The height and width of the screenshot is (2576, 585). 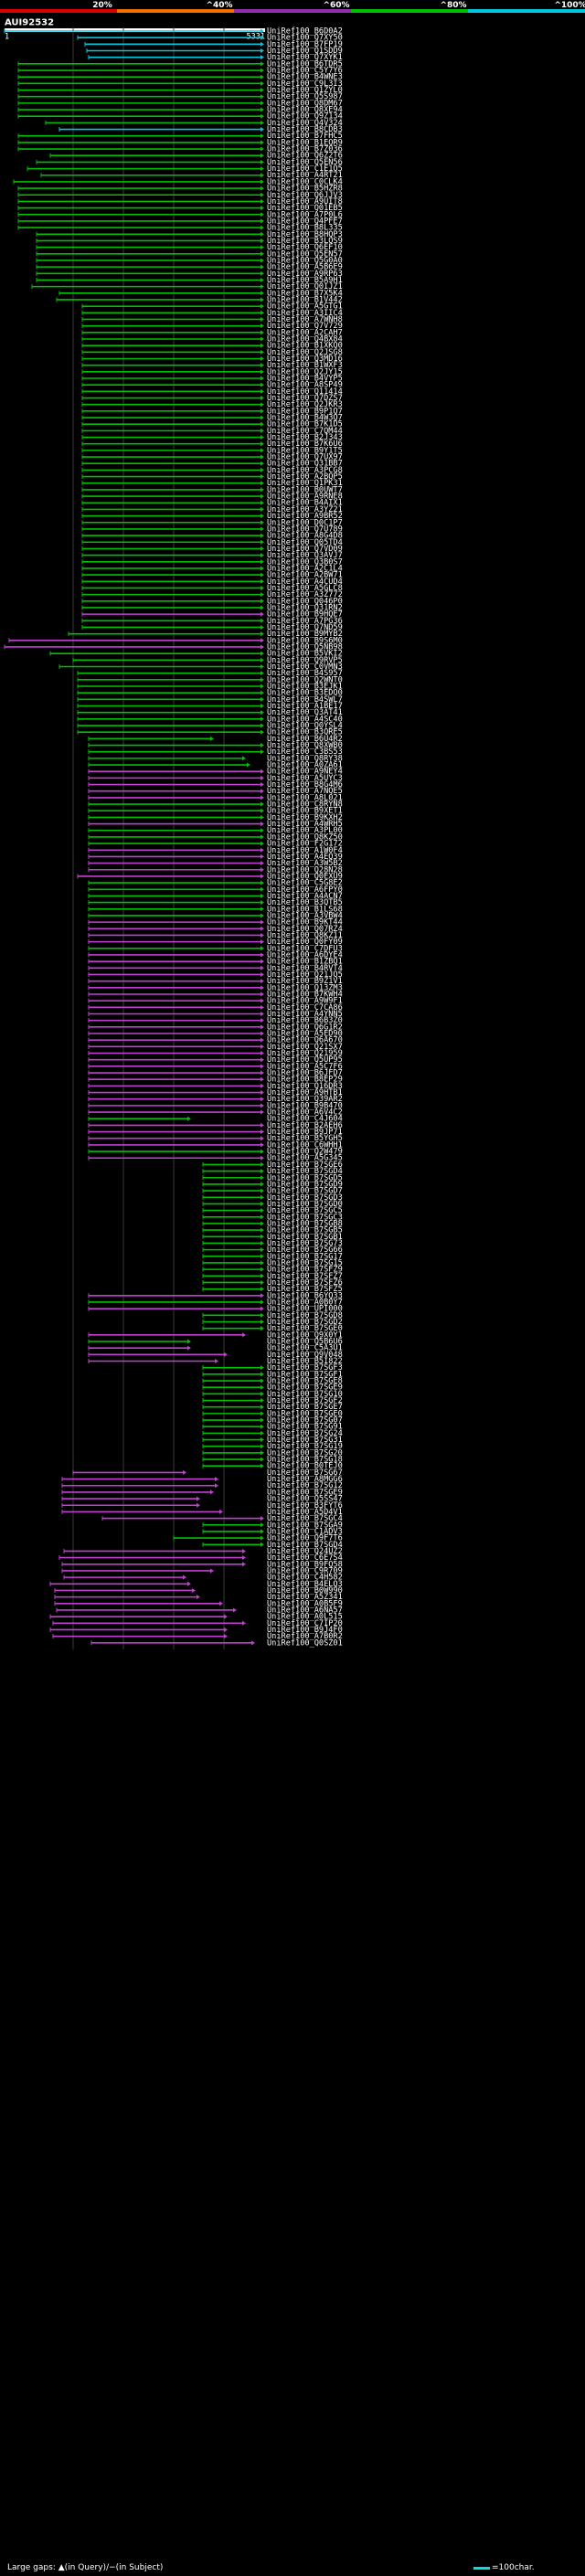 What do you see at coordinates (305, 1499) in the screenshot?
I see `hit-label: UniRef100_Q5SS47` at bounding box center [305, 1499].